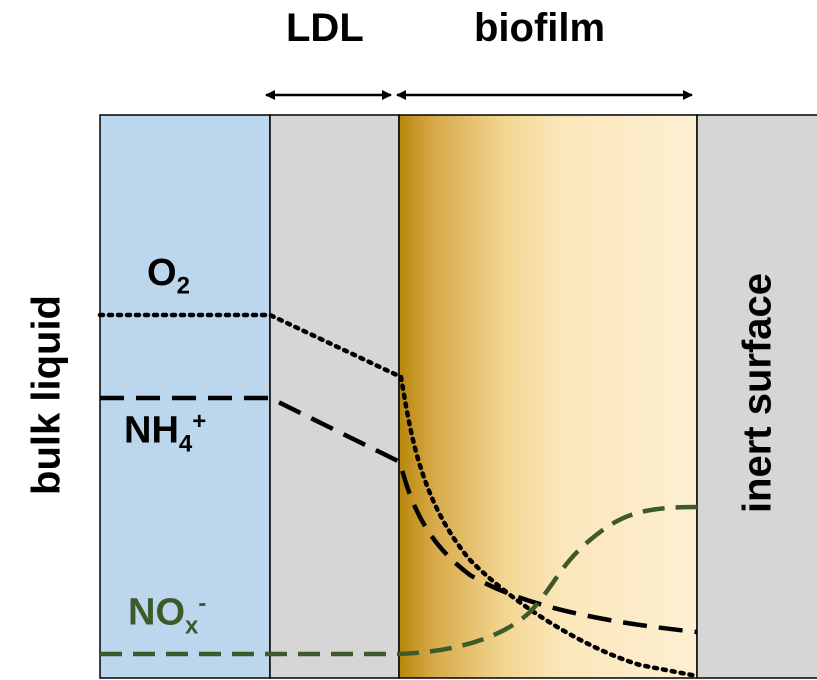  I want to click on nox-label-sub: x, so click(191, 625).